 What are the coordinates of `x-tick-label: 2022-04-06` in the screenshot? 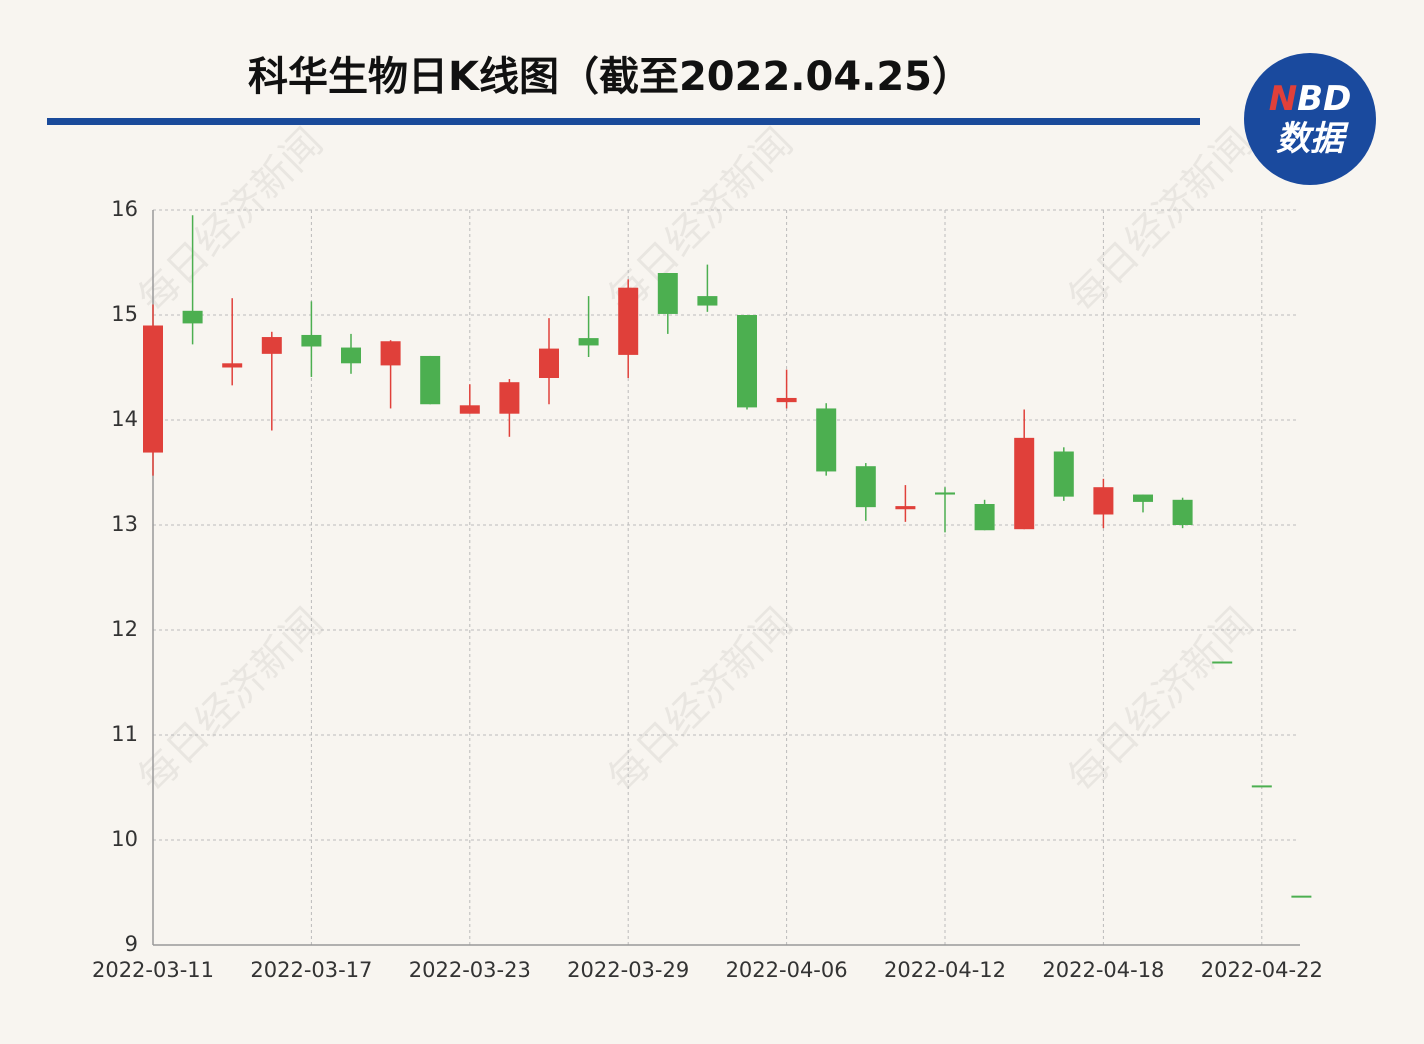 It's located at (787, 970).